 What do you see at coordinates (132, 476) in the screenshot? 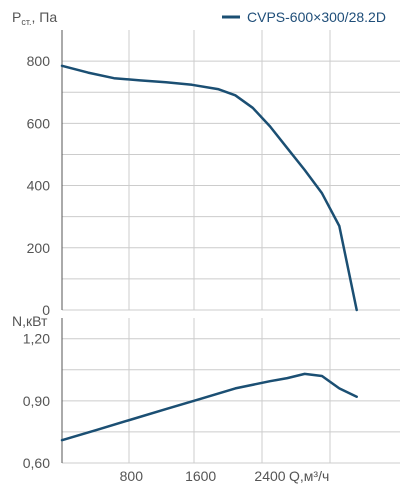
I see `x-tick-label: 800` at bounding box center [132, 476].